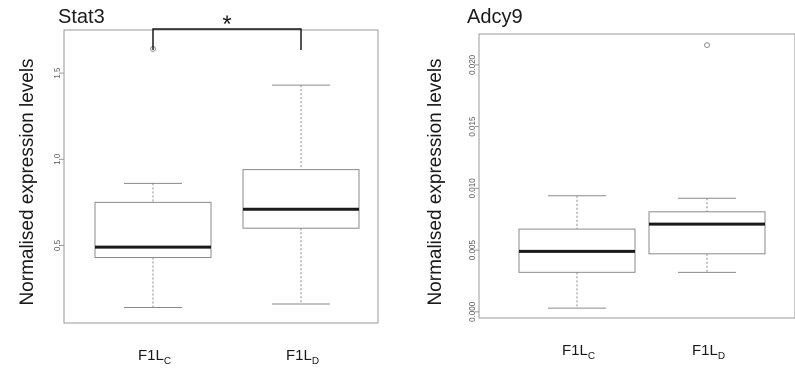 This screenshot has height=371, width=795. I want to click on y-tick-label: 0.020, so click(472, 64).